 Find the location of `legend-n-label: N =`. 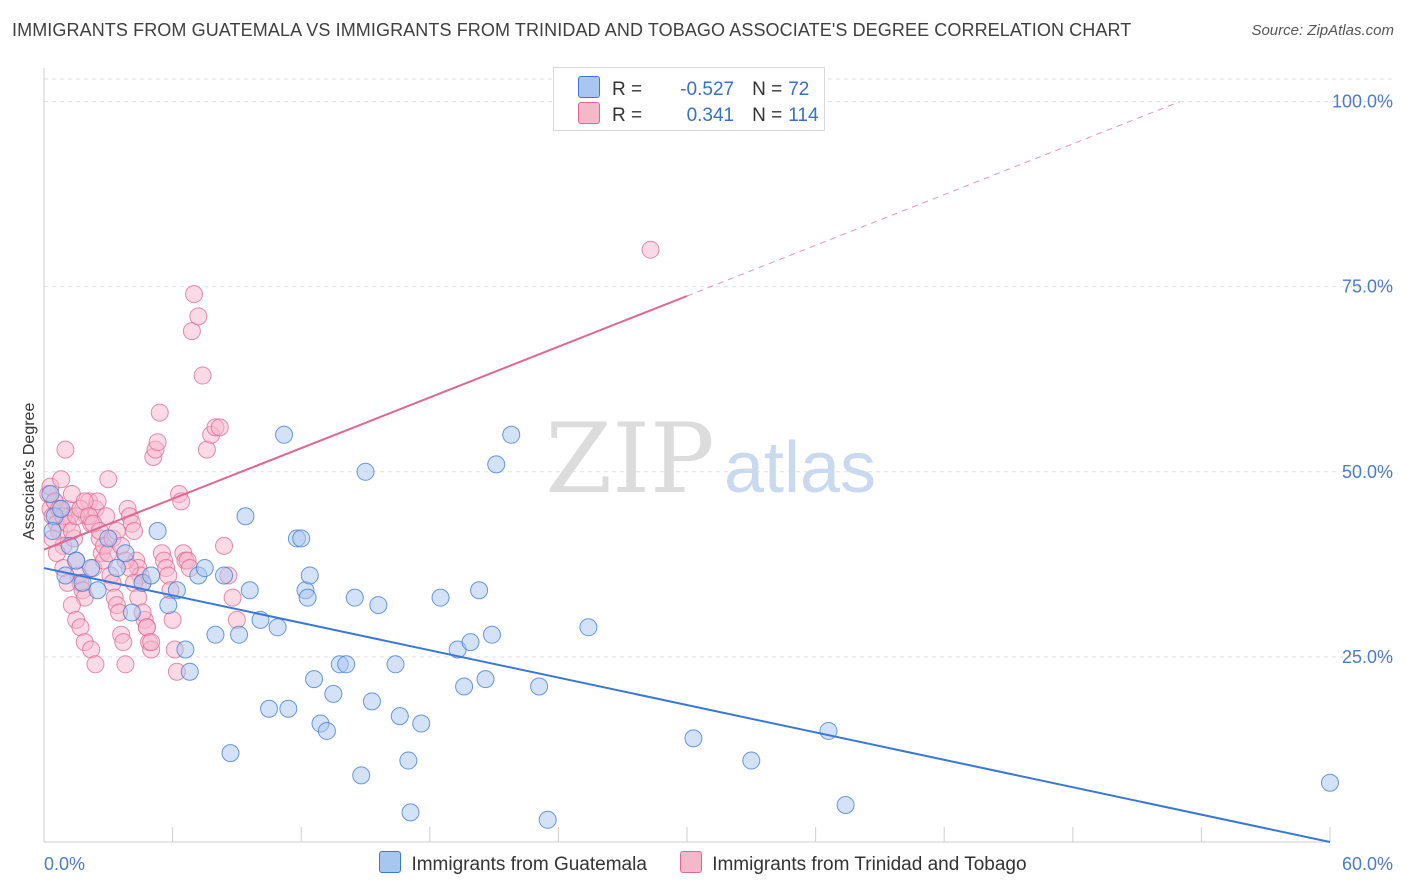

legend-n-label: N = is located at coordinates (767, 89).